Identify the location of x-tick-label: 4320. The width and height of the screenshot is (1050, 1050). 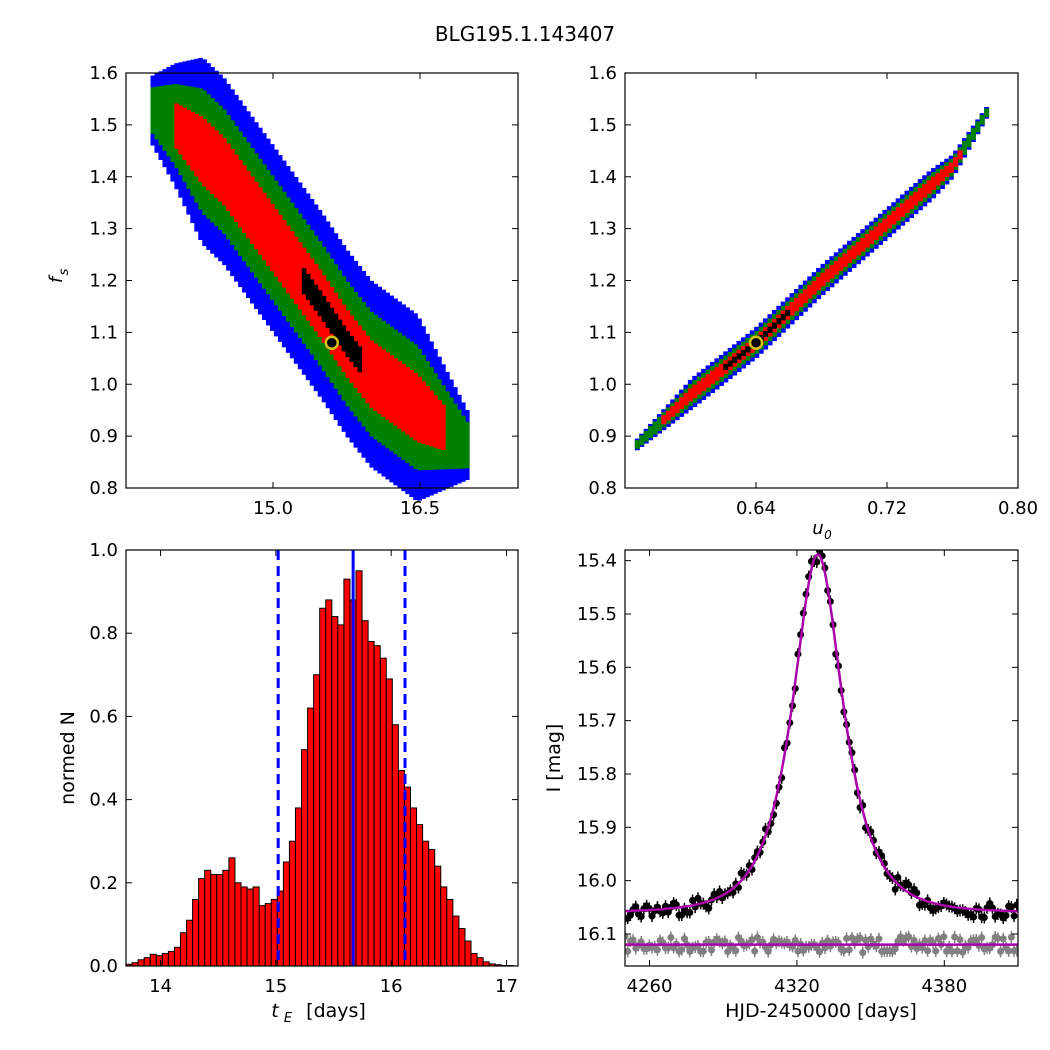
(797, 986).